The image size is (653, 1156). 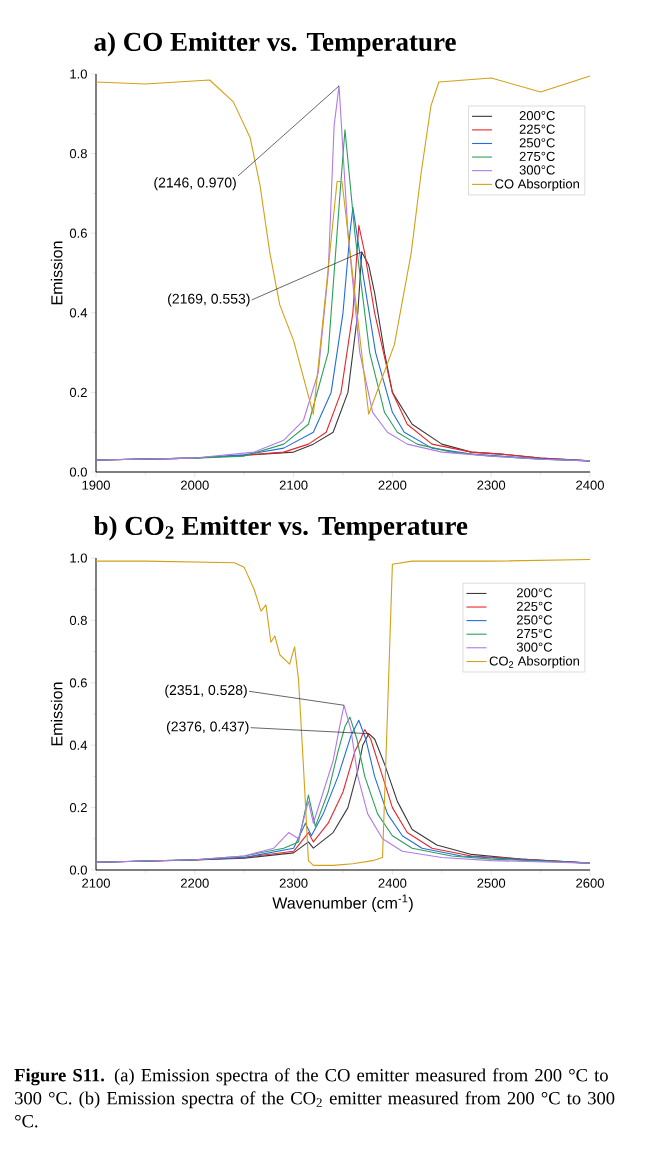 What do you see at coordinates (537, 185) in the screenshot?
I see `legend-label: CO Absorption` at bounding box center [537, 185].